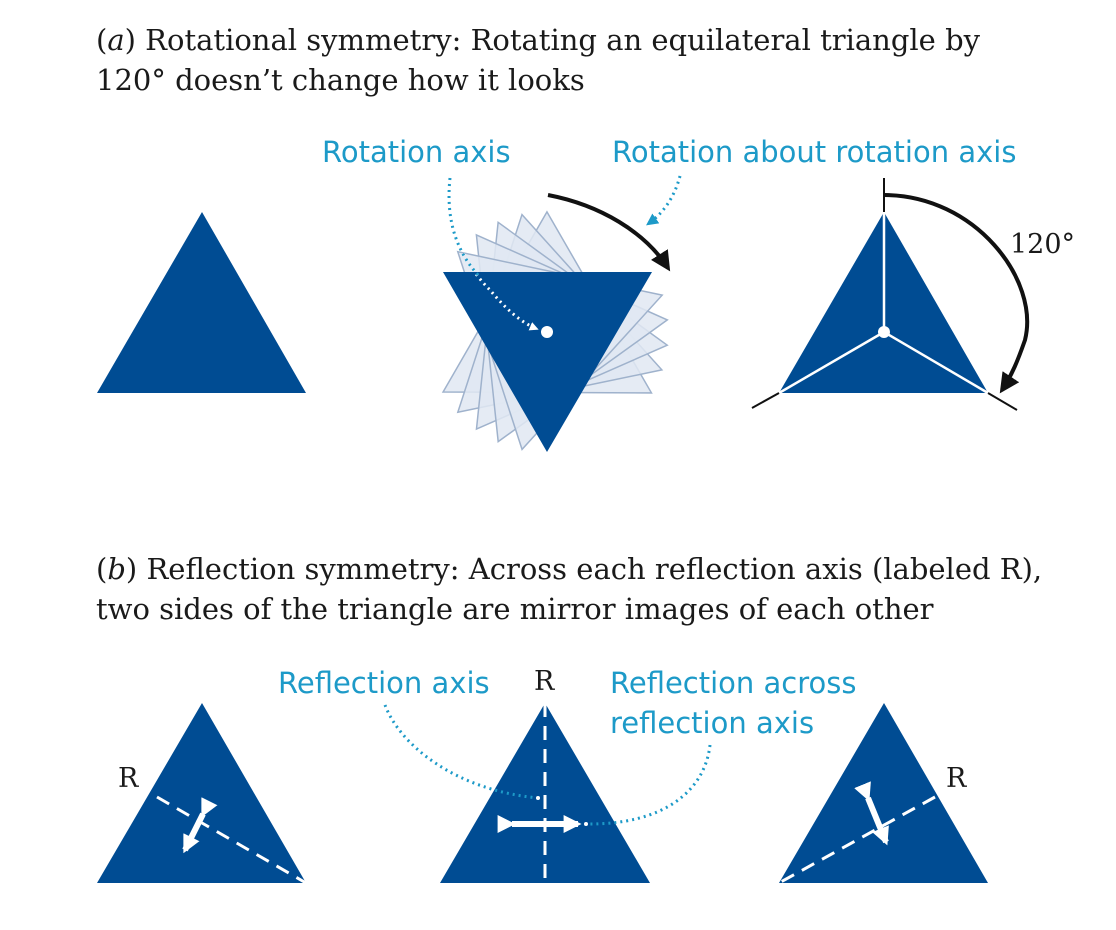 The height and width of the screenshot is (930, 1116). I want to click on rotation-center-dot, so click(884, 332).